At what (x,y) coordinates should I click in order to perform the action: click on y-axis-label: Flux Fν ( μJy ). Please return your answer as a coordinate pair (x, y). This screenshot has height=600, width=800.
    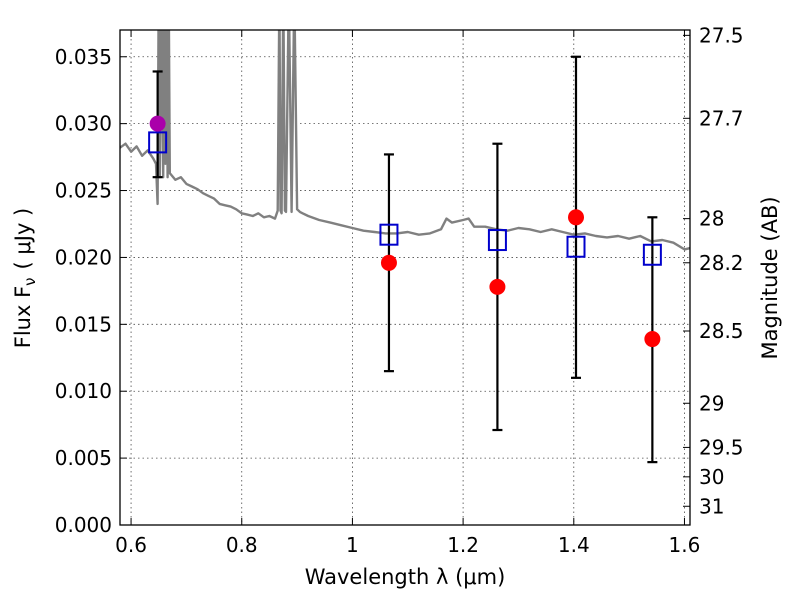
    Looking at the image, I should click on (25, 278).